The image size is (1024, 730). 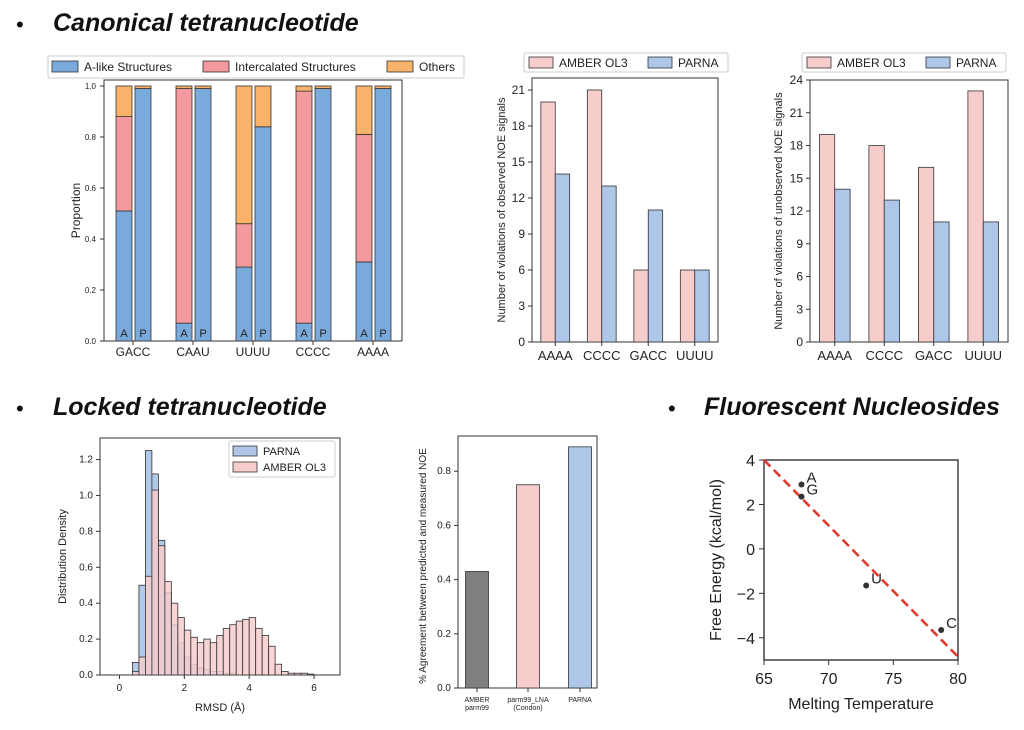 What do you see at coordinates (220, 707) in the screenshot?
I see `x-axis-label: RMSD (Å)` at bounding box center [220, 707].